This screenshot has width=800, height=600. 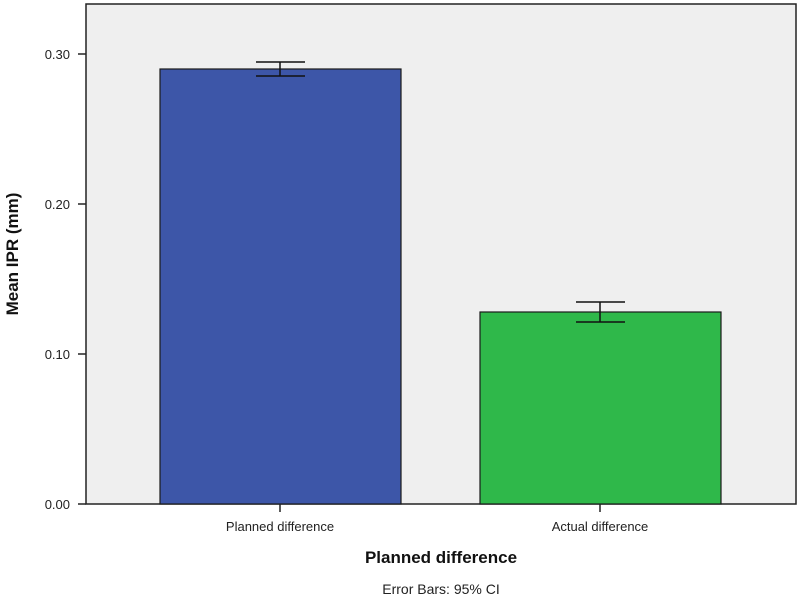 I want to click on x-axis-title: Planned difference, so click(x=441, y=557).